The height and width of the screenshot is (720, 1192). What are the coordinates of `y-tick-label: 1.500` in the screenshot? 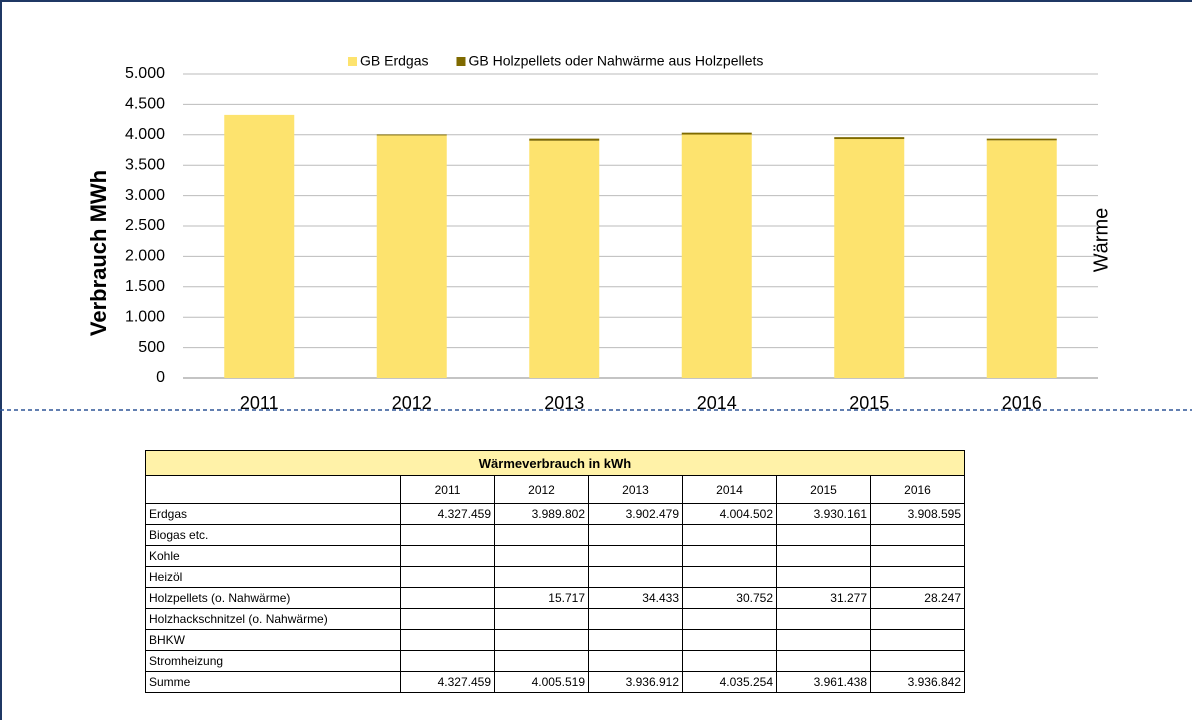 It's located at (145, 286).